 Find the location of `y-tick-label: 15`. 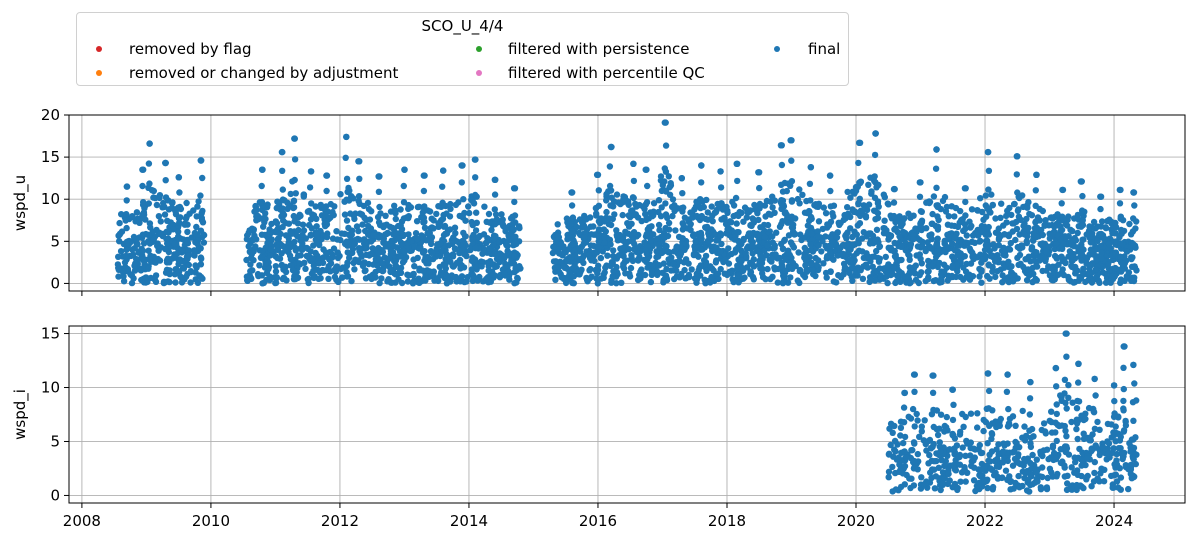

y-tick-label: 15 is located at coordinates (50, 334).